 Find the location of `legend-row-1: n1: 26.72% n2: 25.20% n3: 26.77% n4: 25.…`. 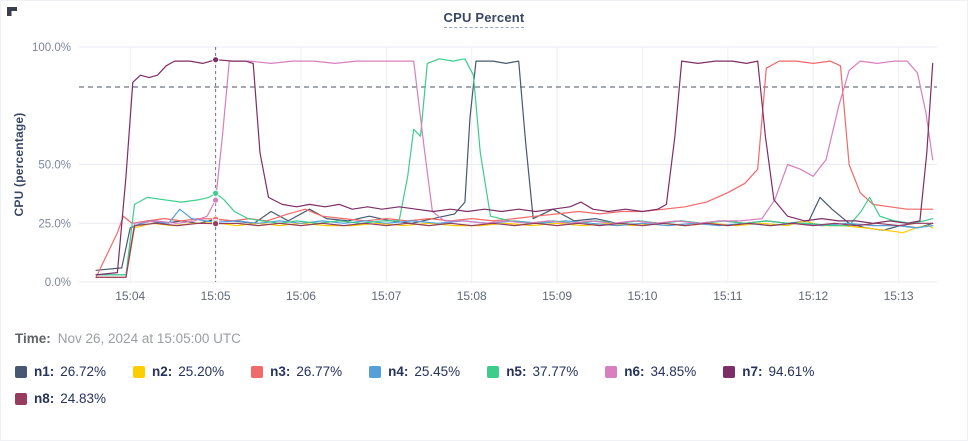

legend-row-1: n1: 26.72% n2: 25.20% n3: 26.77% n4: 25.… is located at coordinates (491, 371).